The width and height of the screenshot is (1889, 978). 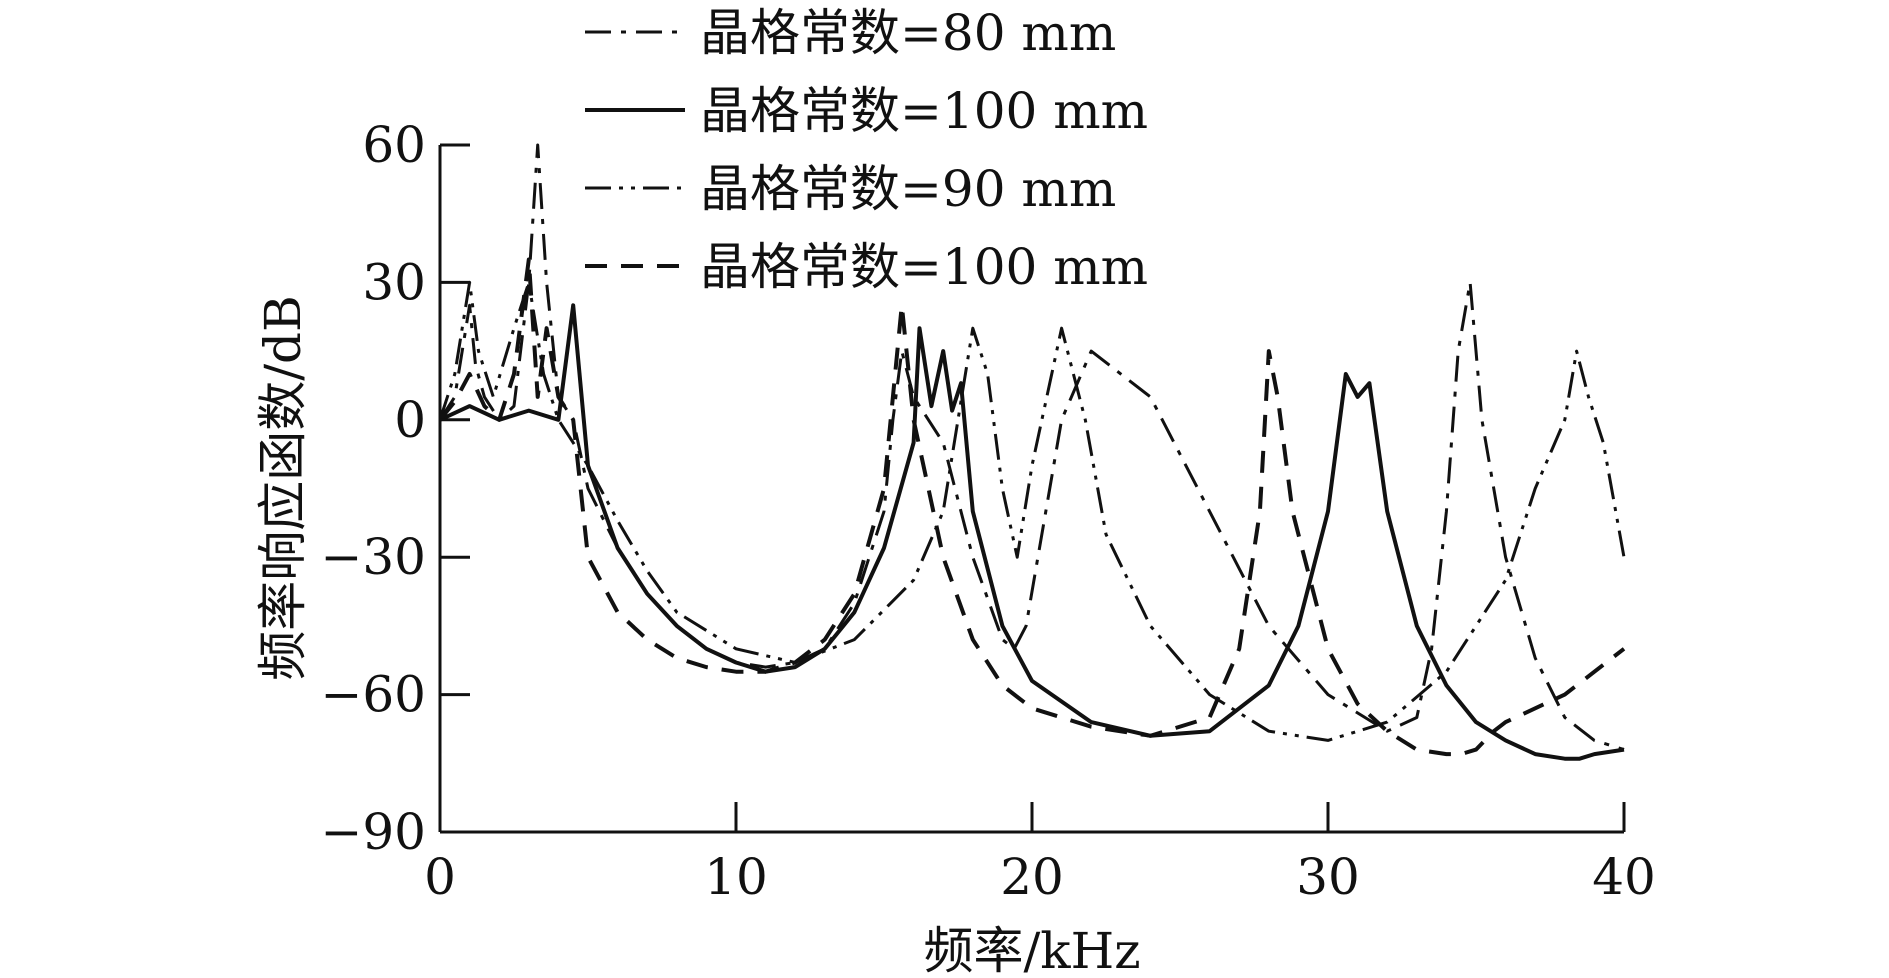 What do you see at coordinates (394, 282) in the screenshot?
I see `y-tick-label: 30` at bounding box center [394, 282].